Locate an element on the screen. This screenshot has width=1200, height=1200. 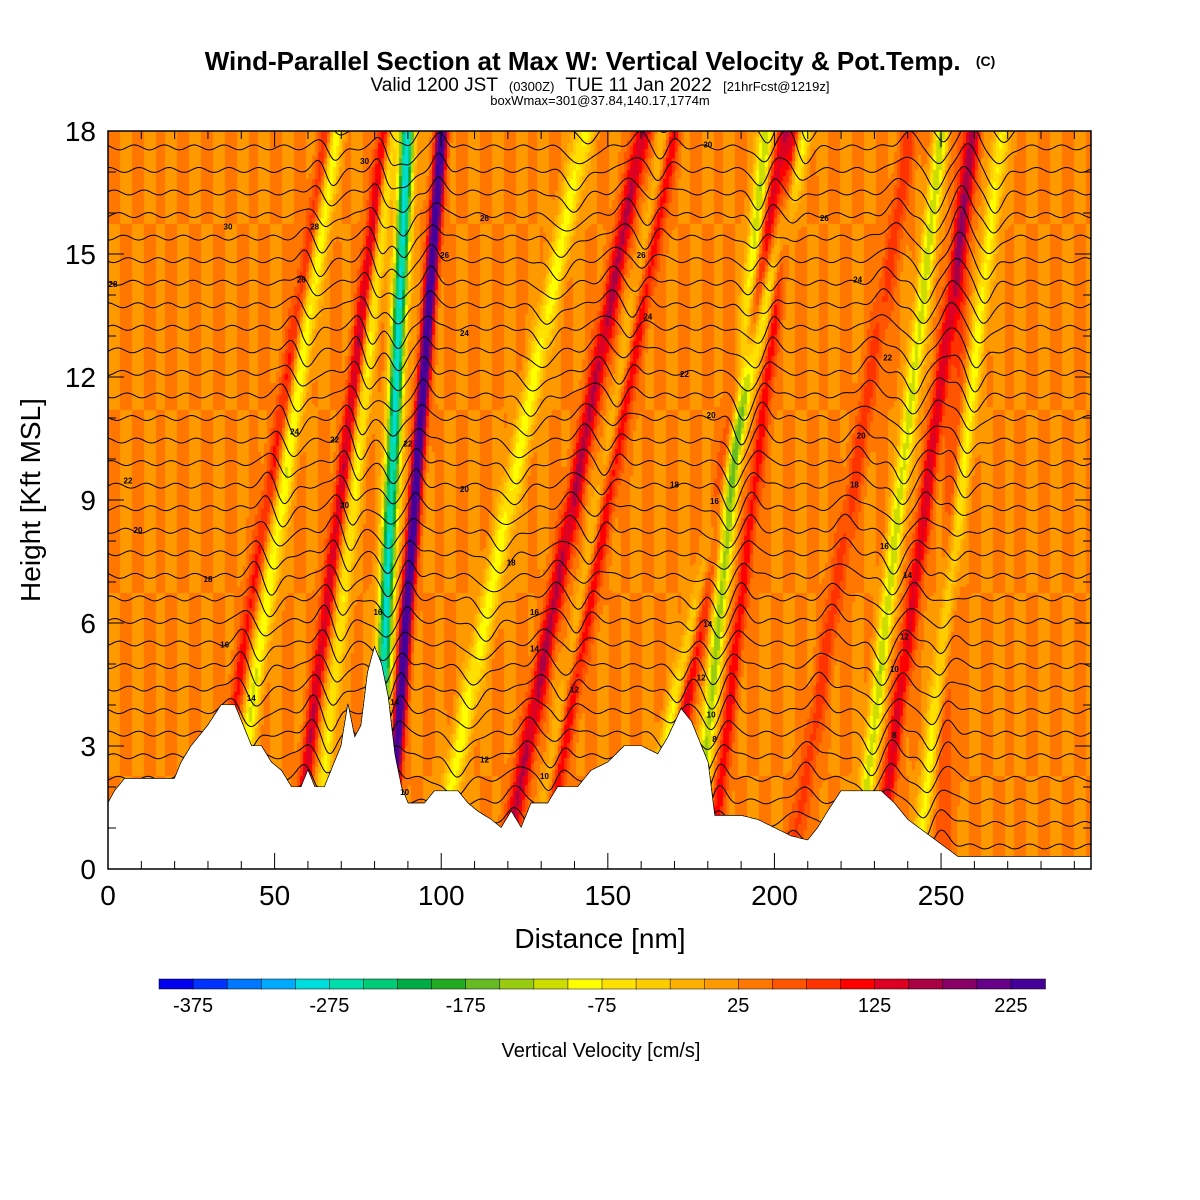
x-tick-label: 250 is located at coordinates (941, 895).